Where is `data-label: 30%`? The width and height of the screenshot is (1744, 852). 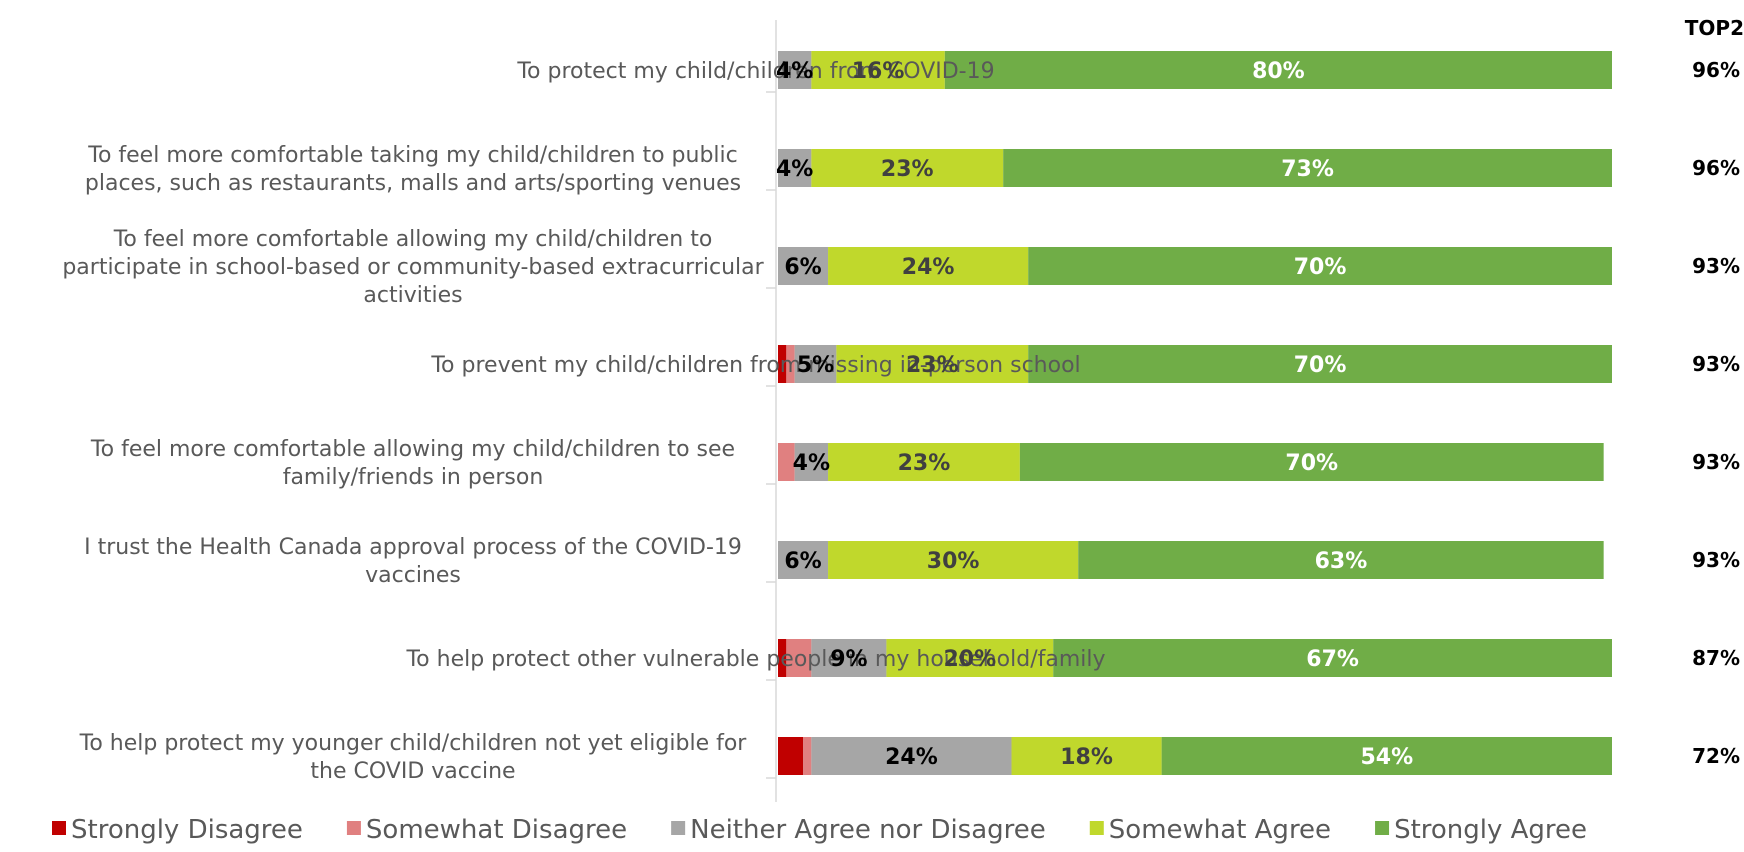 data-label: 30% is located at coordinates (953, 561).